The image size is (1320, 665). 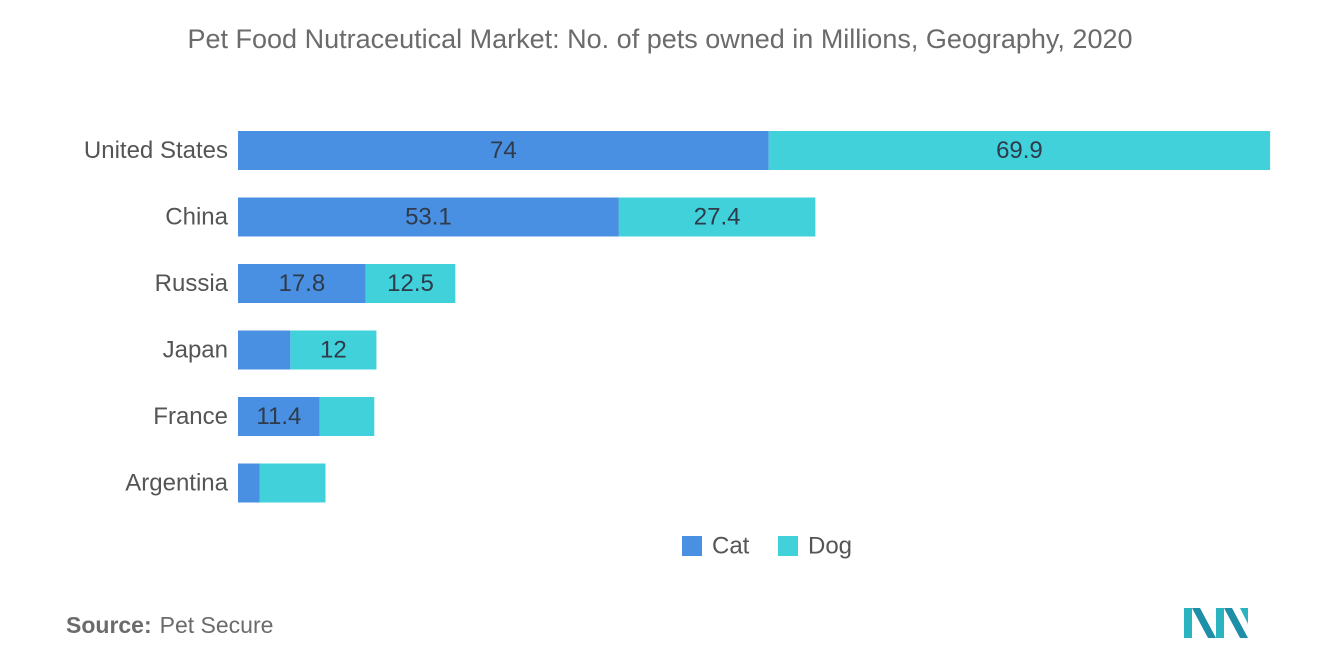 What do you see at coordinates (788, 546) in the screenshot?
I see `legend-swatch-dog` at bounding box center [788, 546].